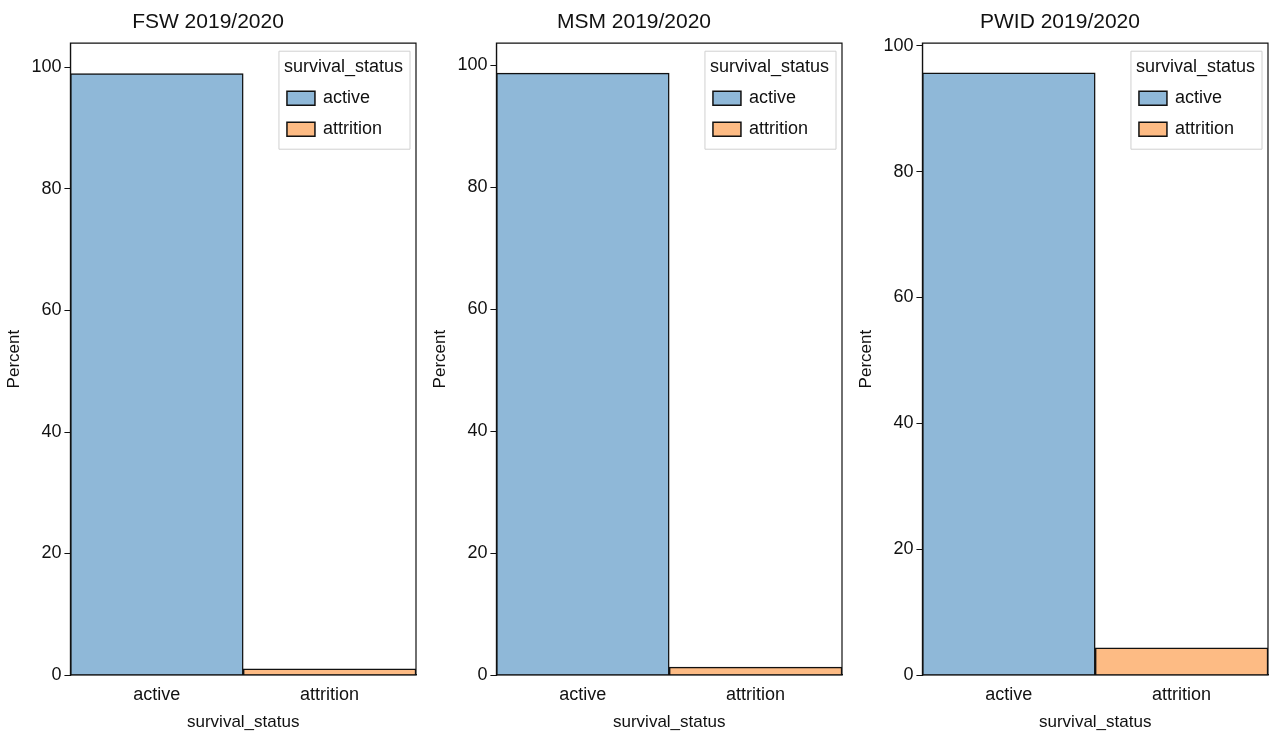 The image size is (1280, 741). What do you see at coordinates (1060, 21) in the screenshot?
I see `chart-title: PWID 2019/2020` at bounding box center [1060, 21].